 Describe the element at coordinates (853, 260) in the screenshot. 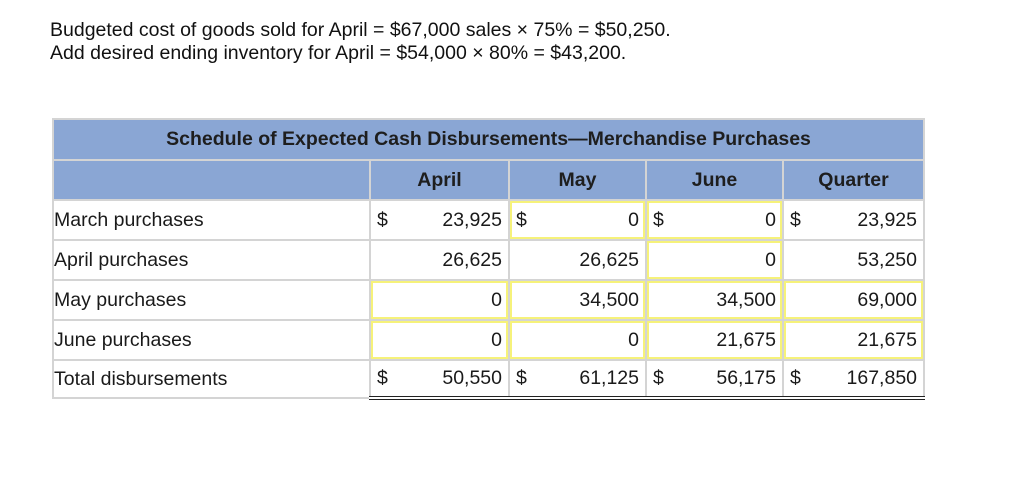

I see `cell-april-quarter: 53,250` at that location.